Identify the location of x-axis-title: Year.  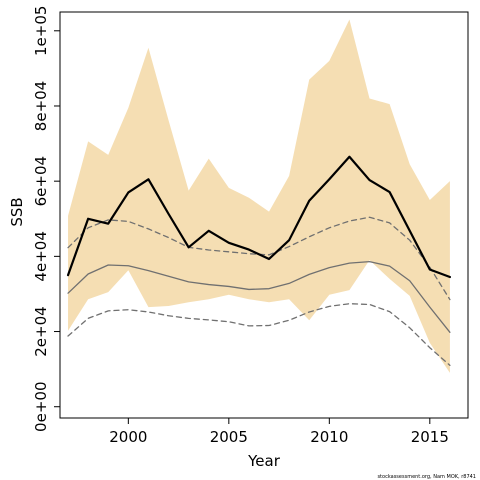
(264, 461).